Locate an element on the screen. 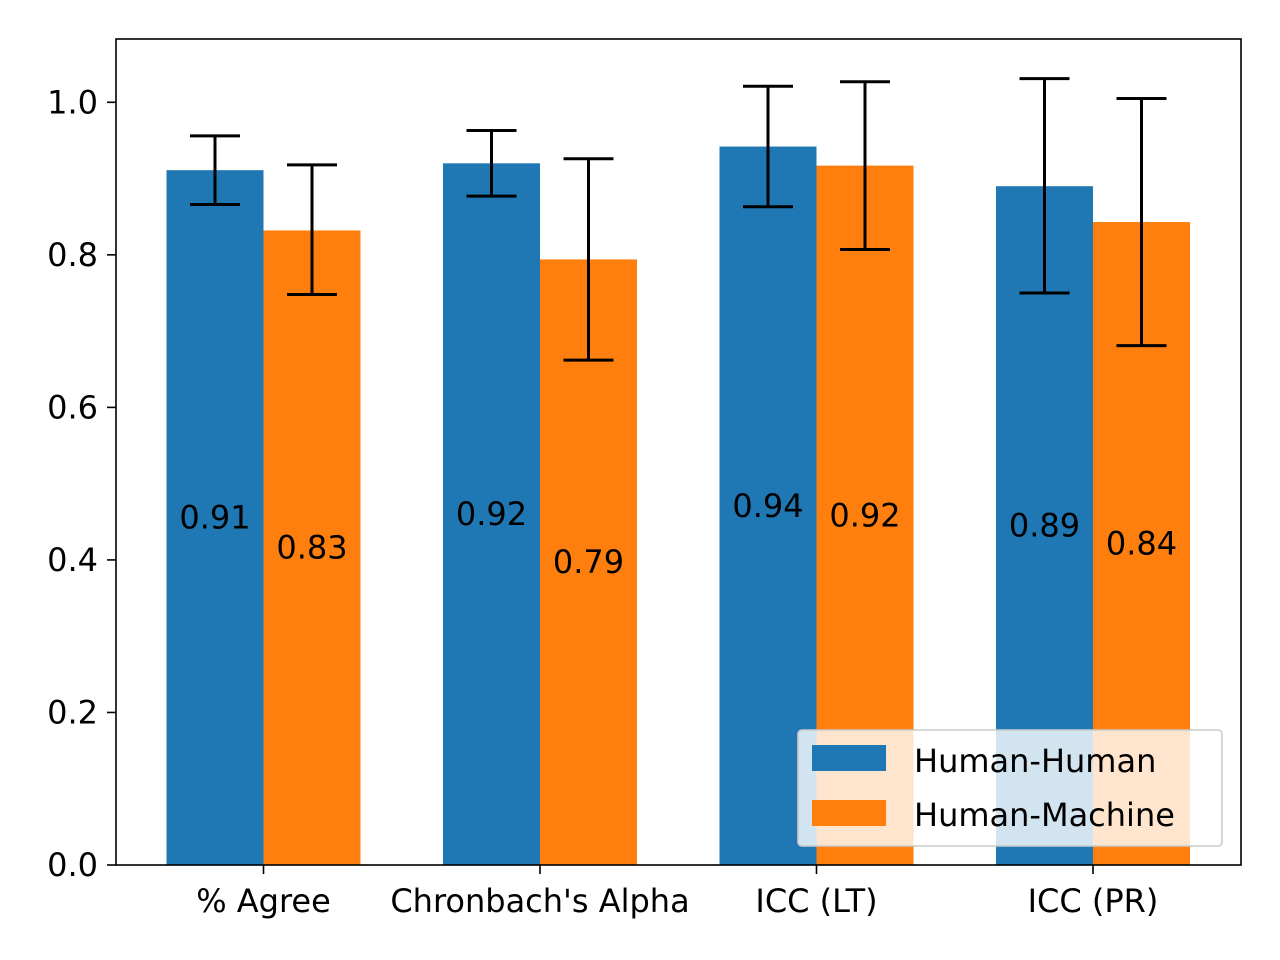  data-label-human-human-chronbach-s-alpha: 0.92 is located at coordinates (491, 514).